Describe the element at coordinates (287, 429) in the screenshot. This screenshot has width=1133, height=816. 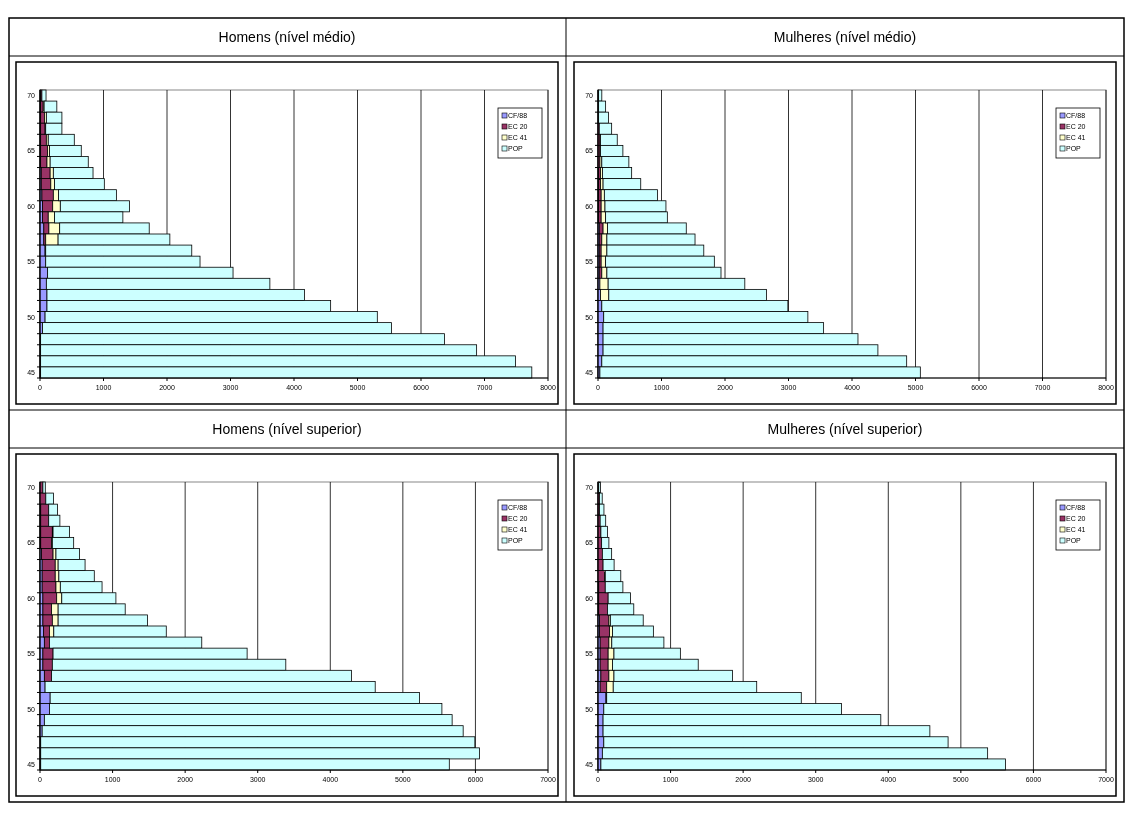
I see `chart-title: Homens (nível superior)` at that location.